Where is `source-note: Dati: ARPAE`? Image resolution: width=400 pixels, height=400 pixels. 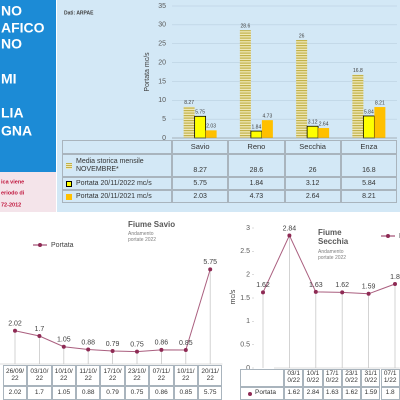
source-note: Dati: ARPAE is located at coordinates (79, 13).